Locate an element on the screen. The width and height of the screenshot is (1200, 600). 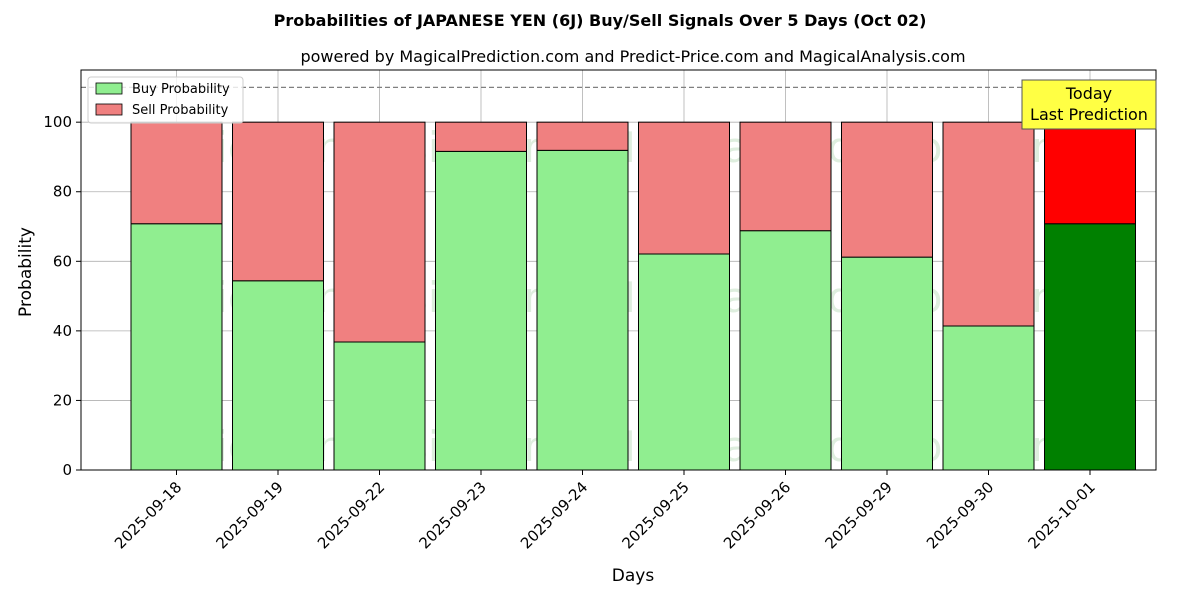
today-annotation-box is located at coordinates (1089, 104).